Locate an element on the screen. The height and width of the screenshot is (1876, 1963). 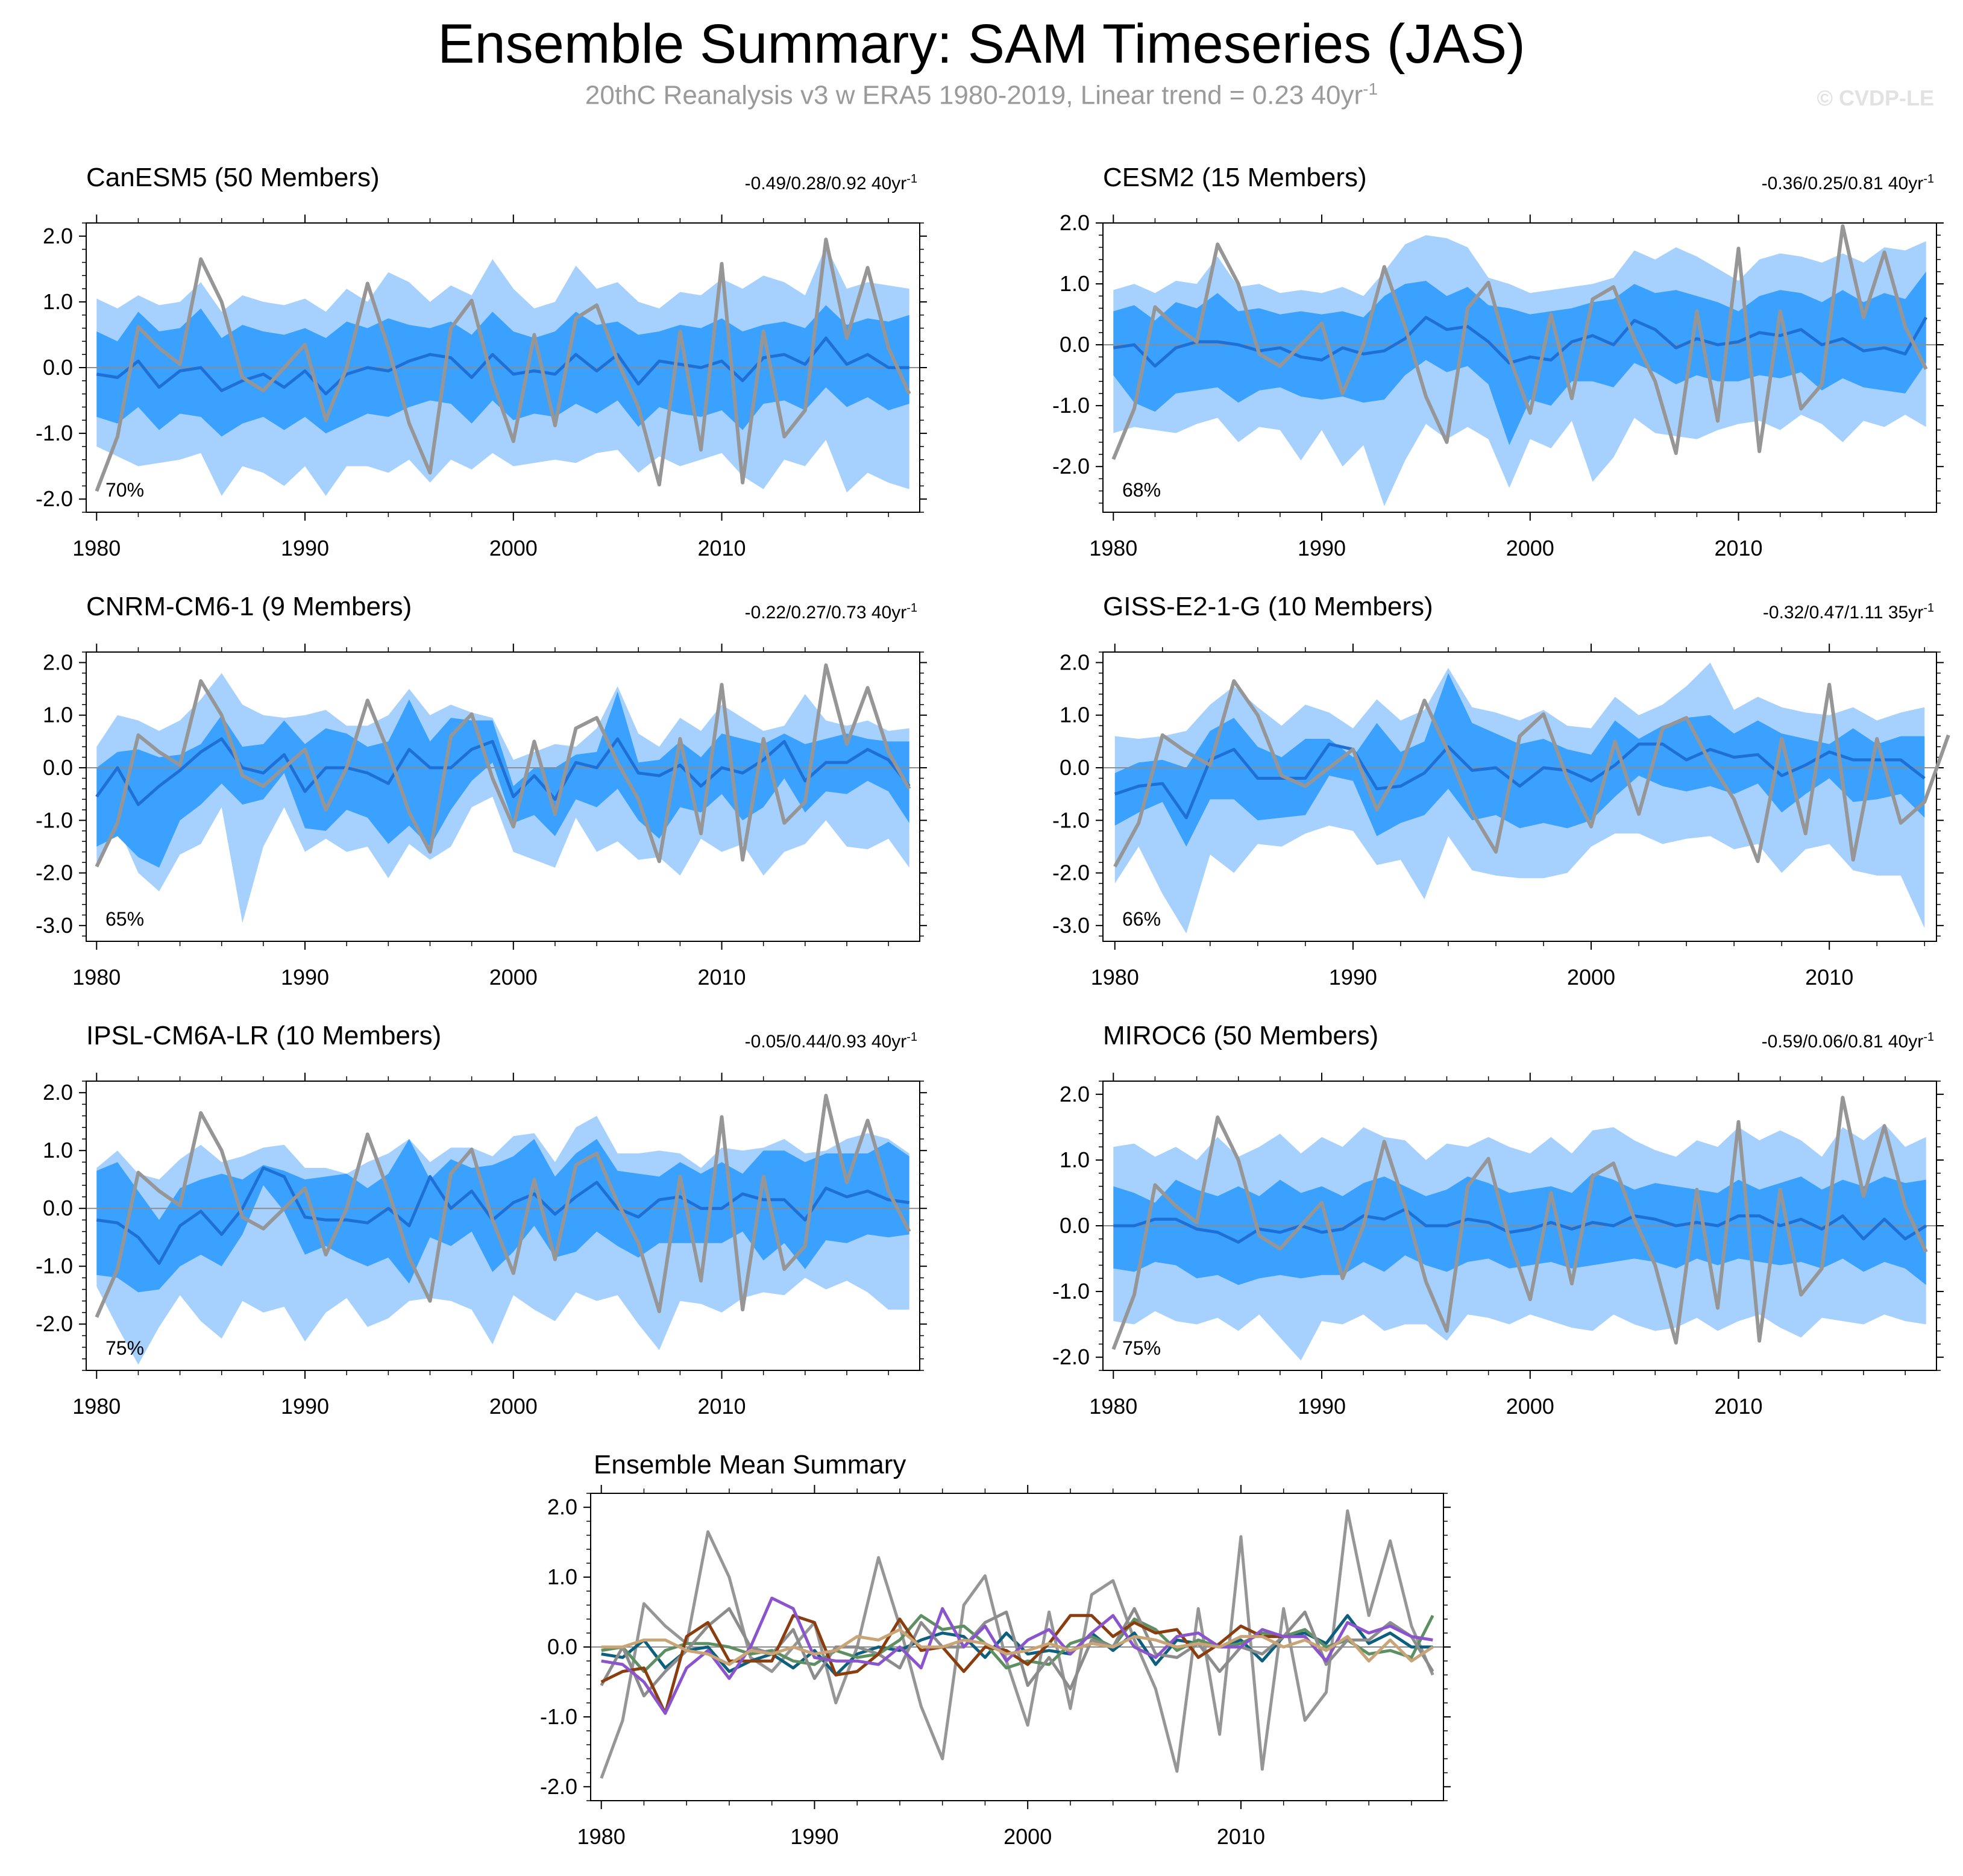
percent-label: 65% is located at coordinates (124, 919).